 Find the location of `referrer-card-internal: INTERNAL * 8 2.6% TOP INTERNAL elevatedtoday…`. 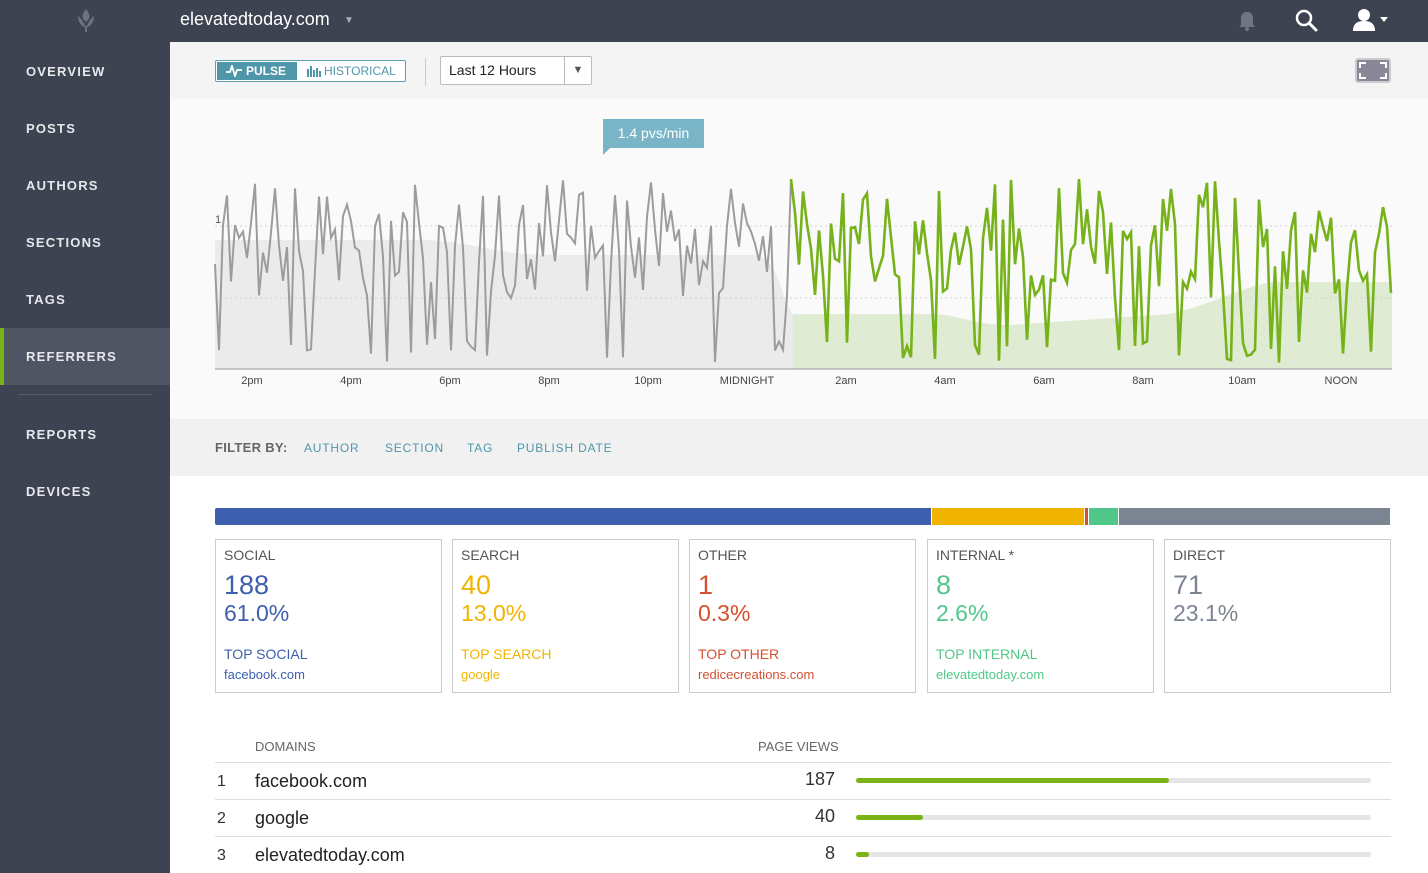

referrer-card-internal: INTERNAL * 8 2.6% TOP INTERNAL elevatedtoday… is located at coordinates (1040, 616).